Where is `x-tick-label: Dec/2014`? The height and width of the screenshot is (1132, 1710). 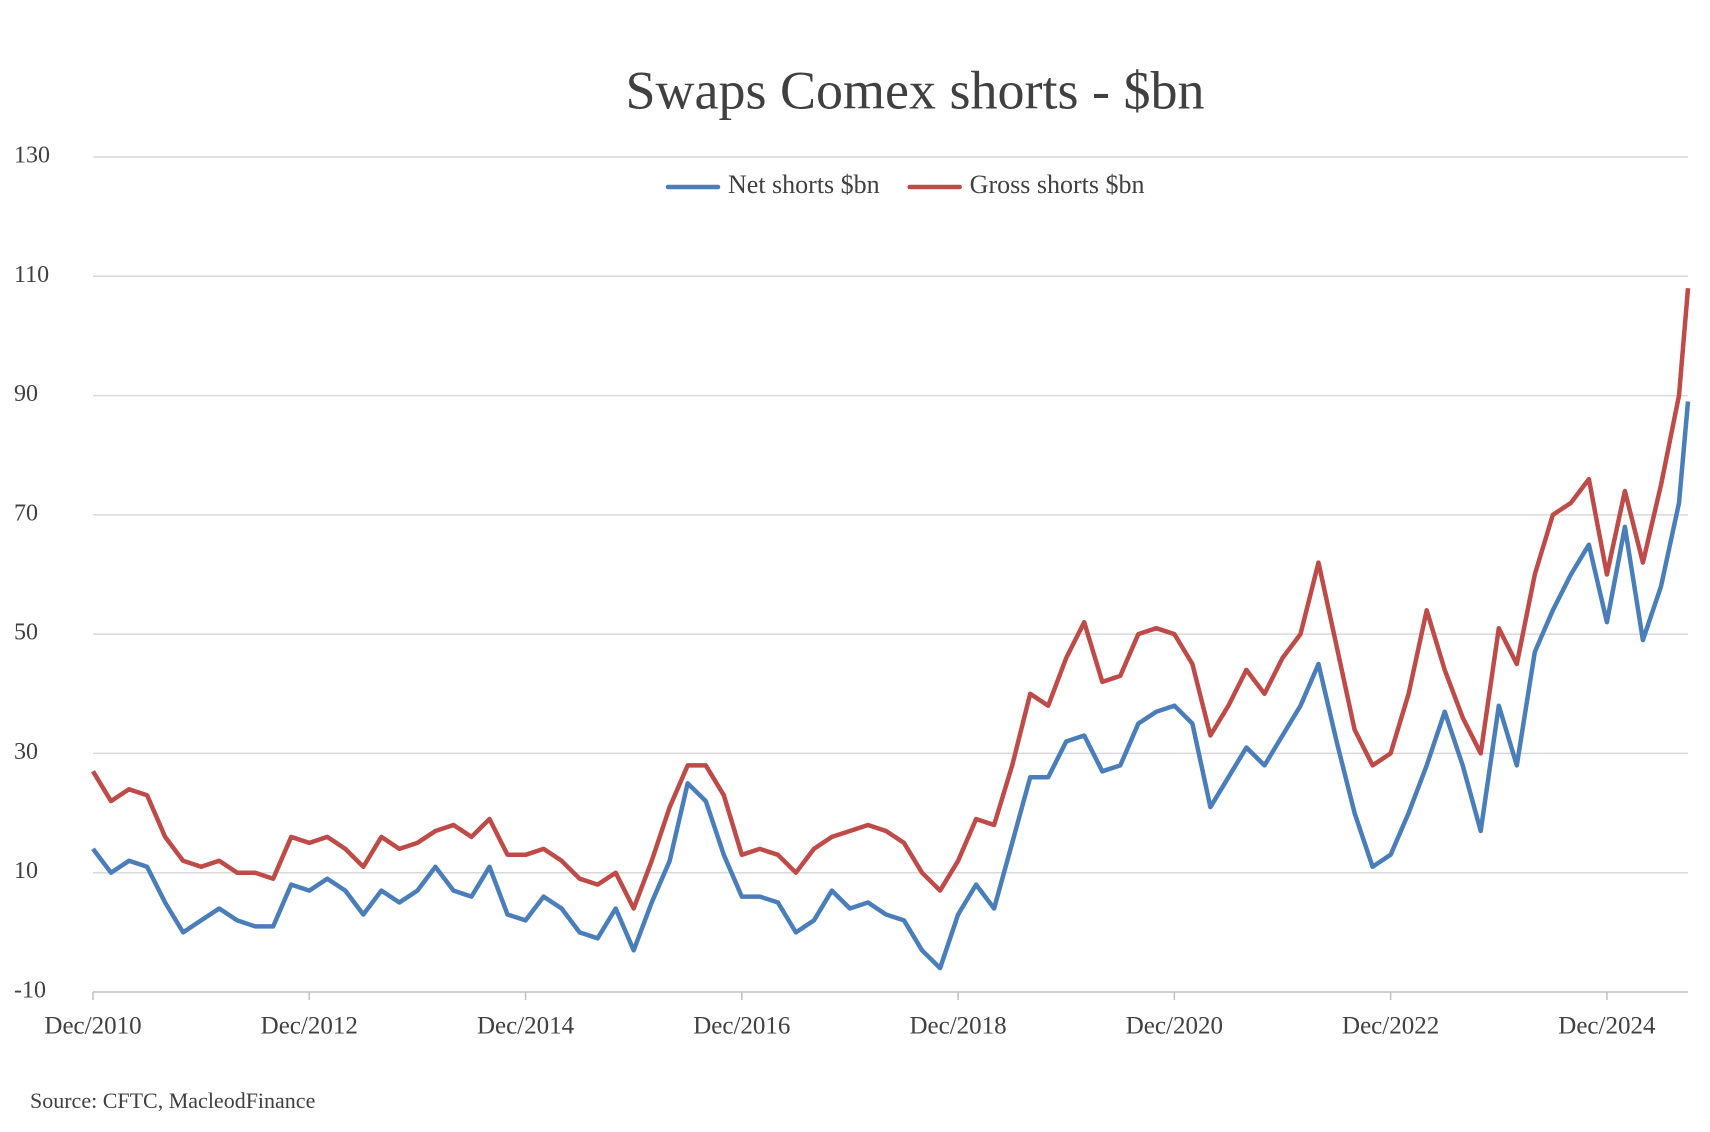 x-tick-label: Dec/2014 is located at coordinates (526, 1026).